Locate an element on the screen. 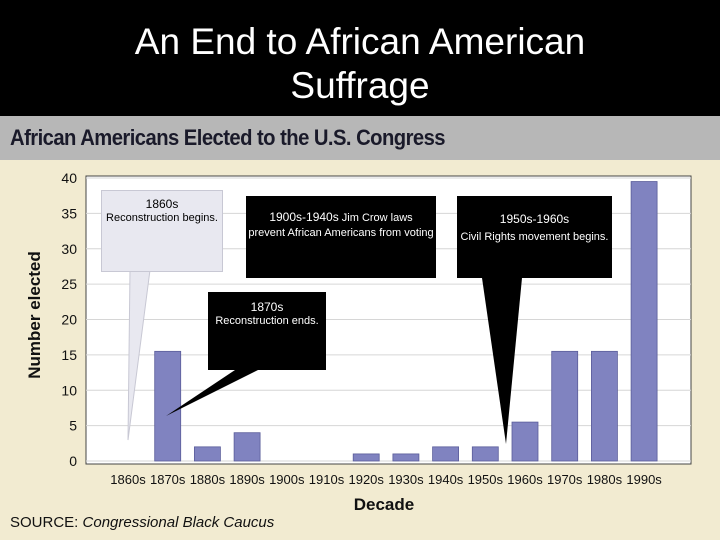 The height and width of the screenshot is (540, 720). bar-1950s is located at coordinates (485, 454).